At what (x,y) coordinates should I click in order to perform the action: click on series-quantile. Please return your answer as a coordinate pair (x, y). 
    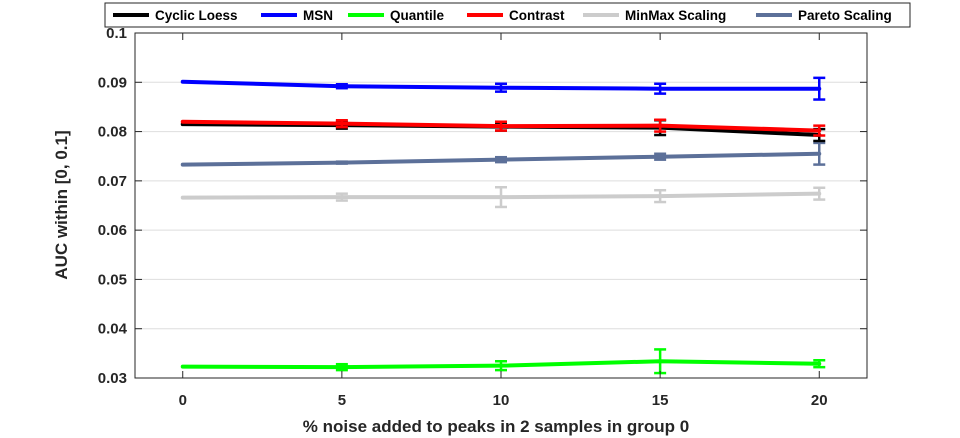
    Looking at the image, I should click on (503, 361).